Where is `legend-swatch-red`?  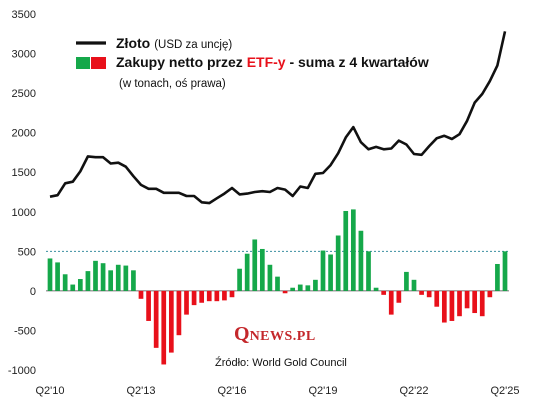
legend-swatch-red is located at coordinates (98, 63).